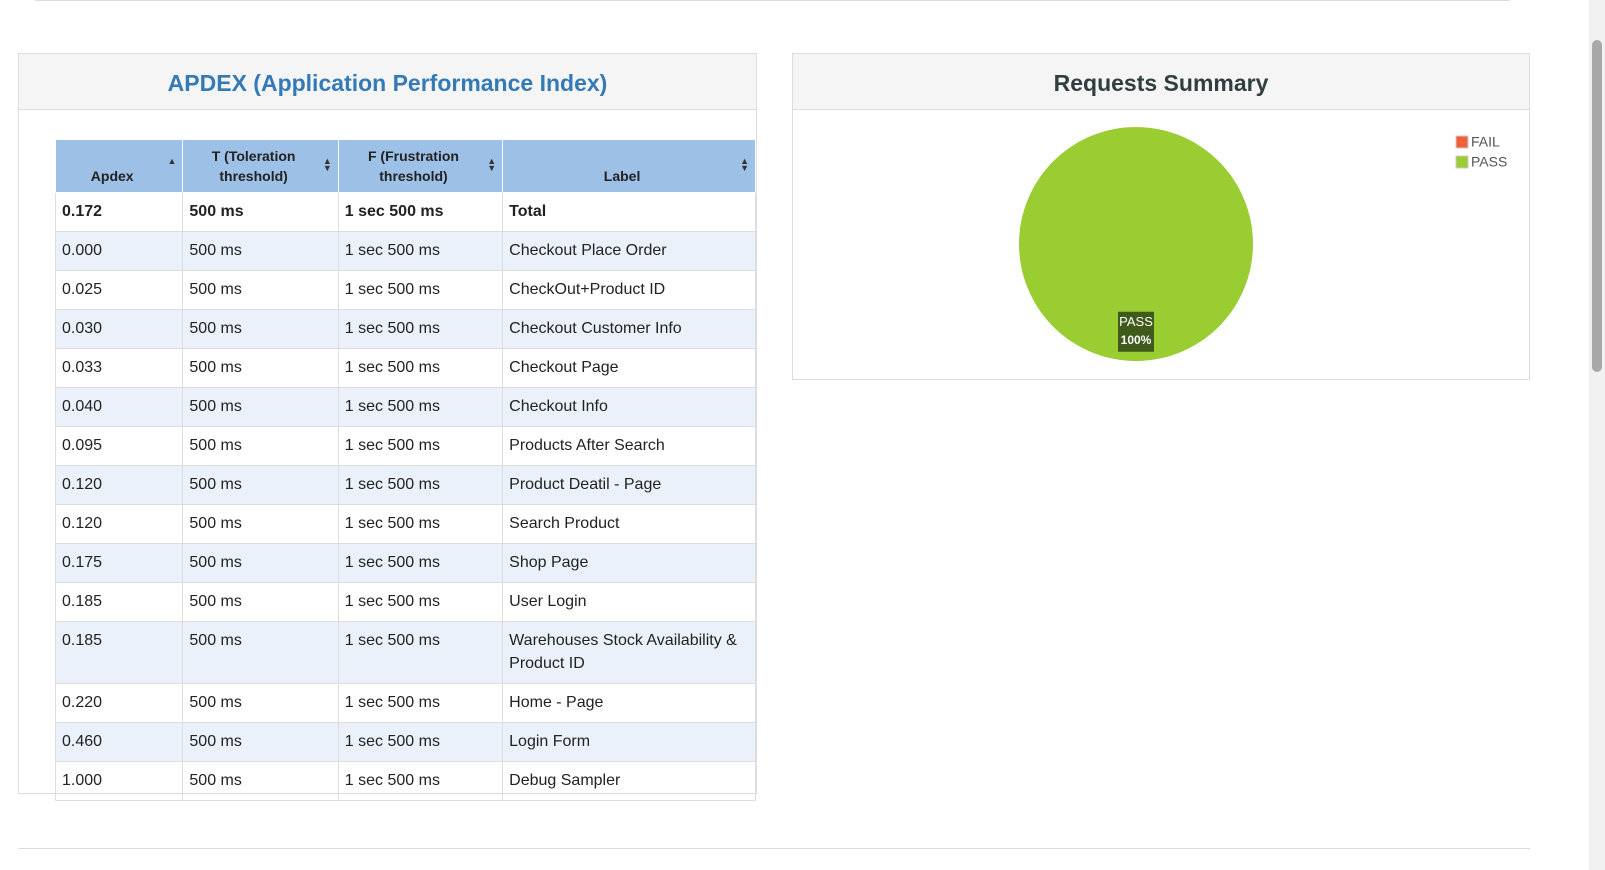 The image size is (1605, 870). What do you see at coordinates (629, 742) in the screenshot?
I see `table-cell: Login Form` at bounding box center [629, 742].